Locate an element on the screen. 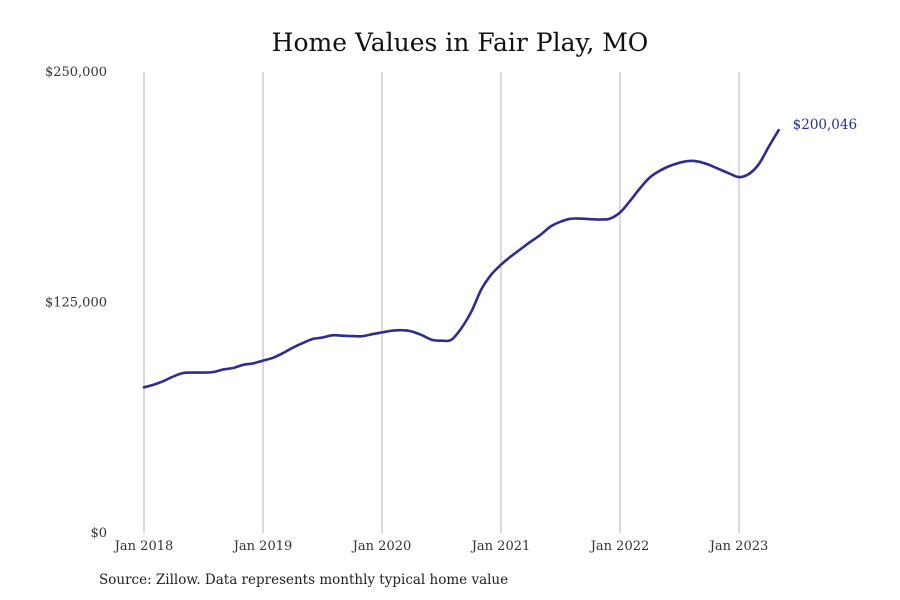  x-tick-label: Jan 2020 is located at coordinates (381, 546).